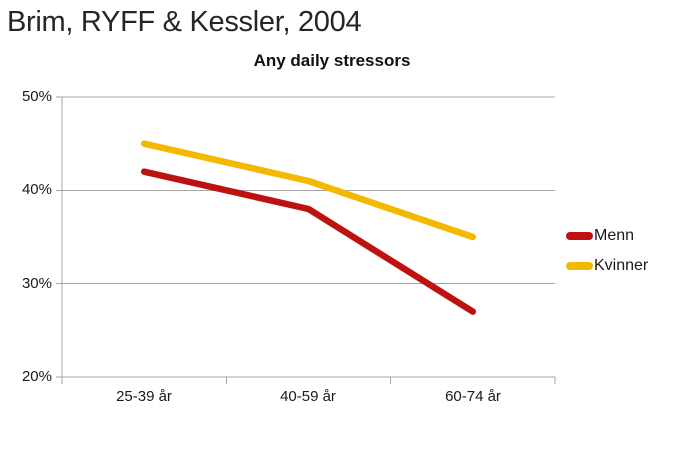  What do you see at coordinates (332, 60) in the screenshot?
I see `chart-title: Any daily stressors` at bounding box center [332, 60].